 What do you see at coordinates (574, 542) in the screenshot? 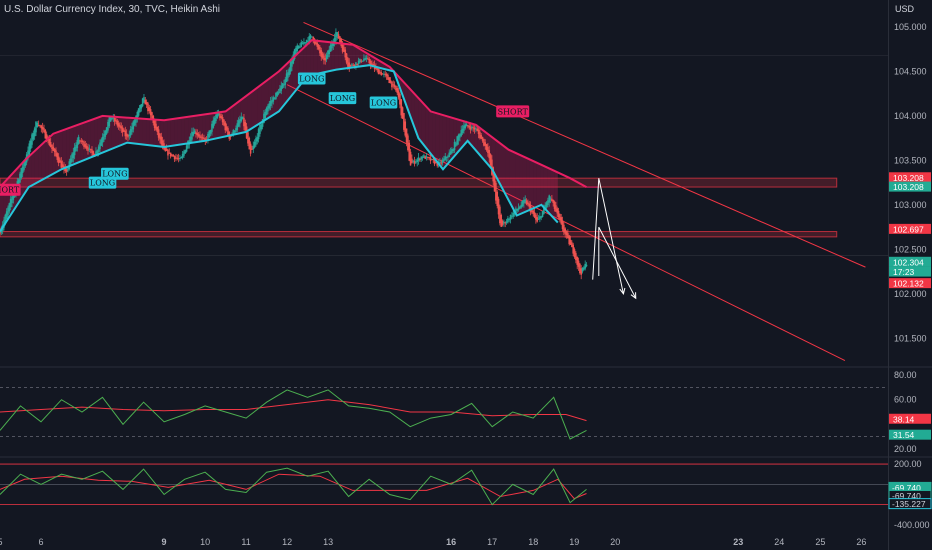
I see `time-tick-label: 19` at bounding box center [574, 542].